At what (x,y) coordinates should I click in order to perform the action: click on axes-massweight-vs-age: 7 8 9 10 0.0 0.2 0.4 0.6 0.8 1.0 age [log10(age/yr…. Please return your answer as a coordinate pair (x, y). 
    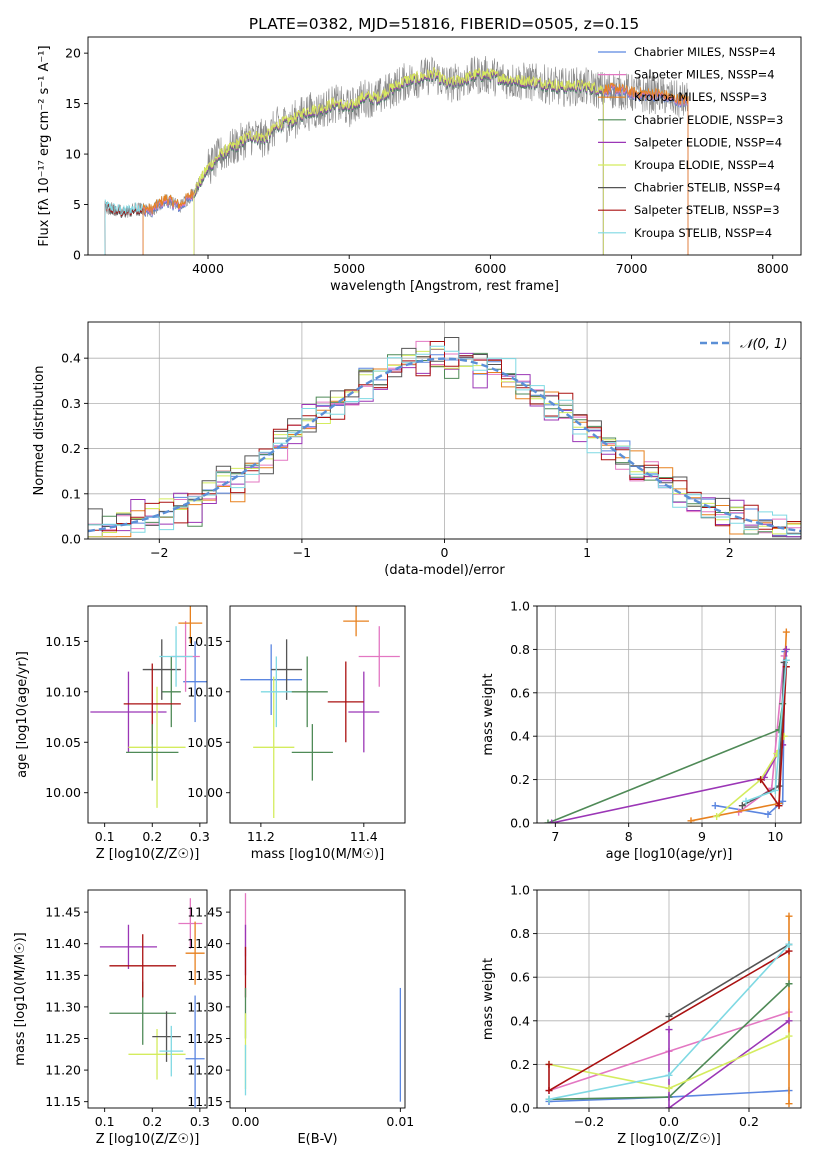
    Looking at the image, I should click on (641, 730).